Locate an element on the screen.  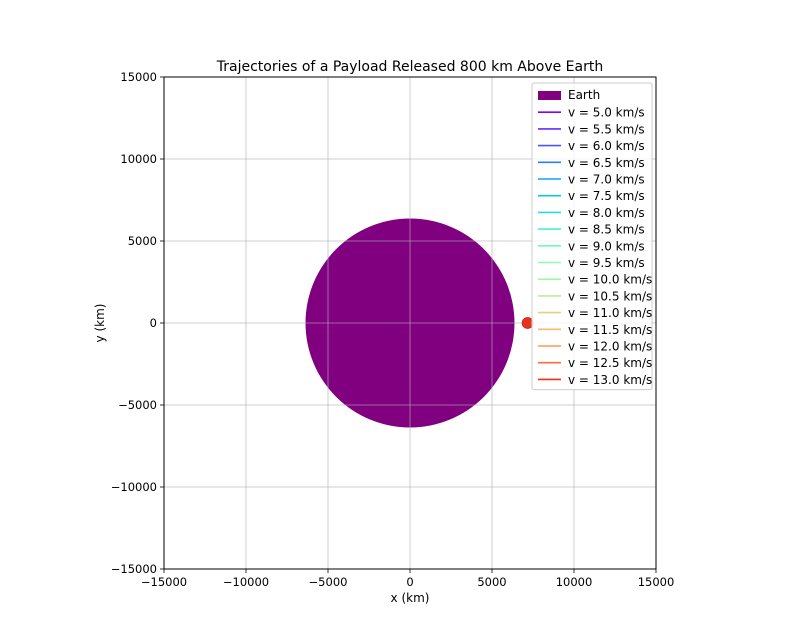
x-tick-label: 15000 is located at coordinates (656, 582).